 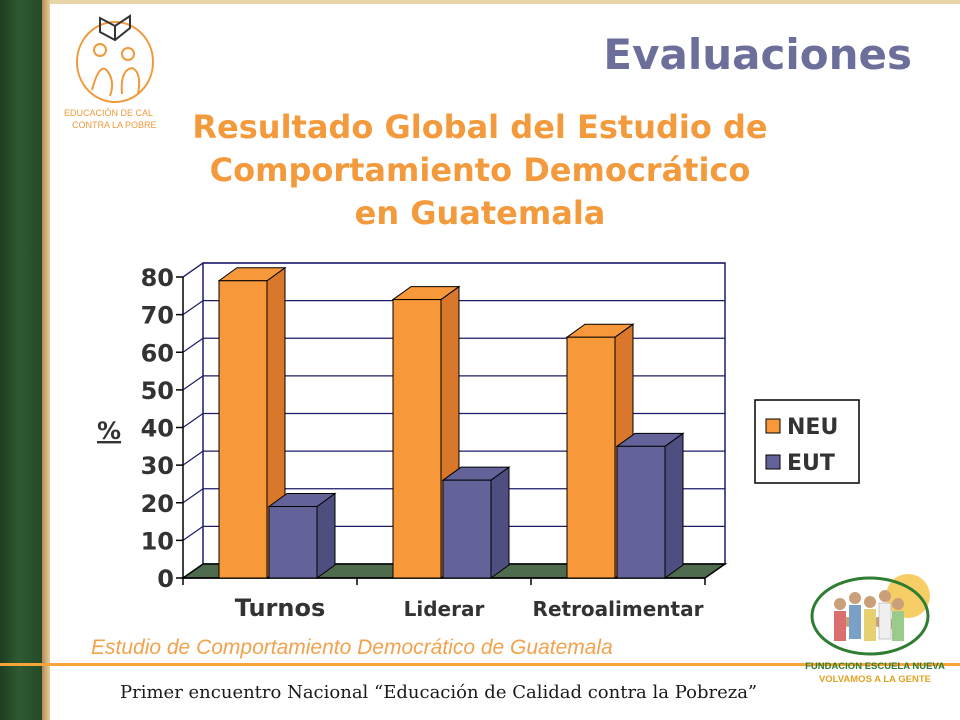 What do you see at coordinates (157, 504) in the screenshot?
I see `y-tick-label: 20` at bounding box center [157, 504].